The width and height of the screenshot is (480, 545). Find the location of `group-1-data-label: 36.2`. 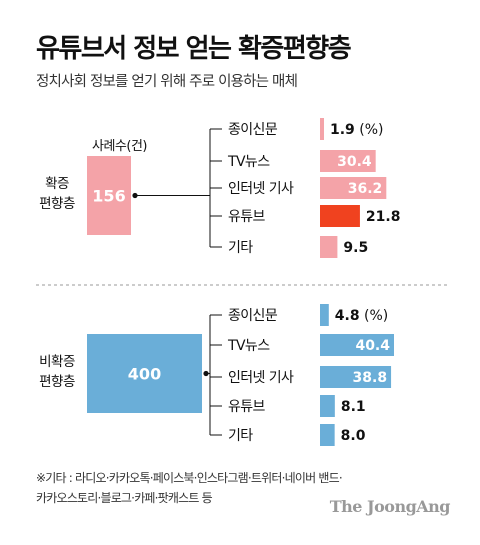

group-1-data-label: 36.2 is located at coordinates (365, 189).